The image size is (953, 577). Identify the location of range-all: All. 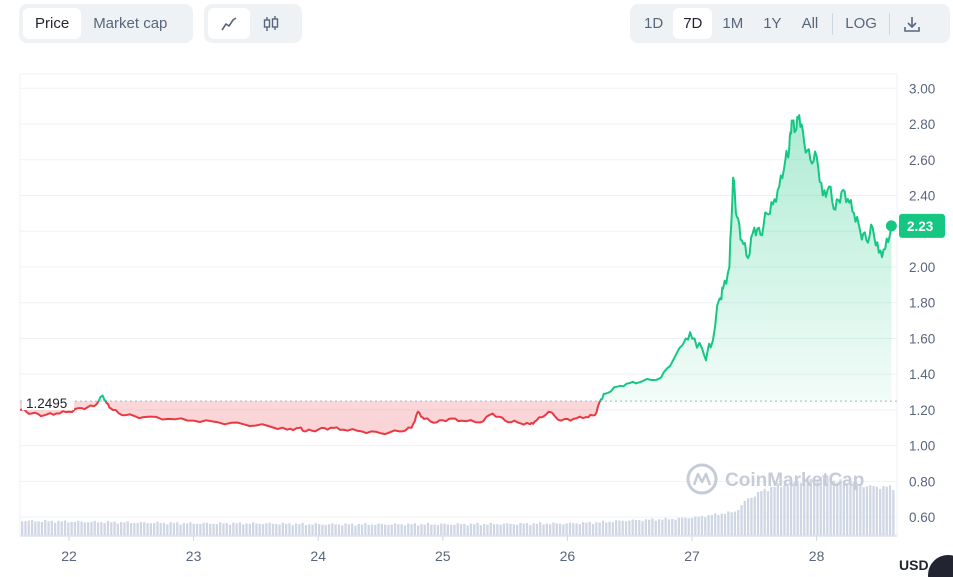
(810, 23).